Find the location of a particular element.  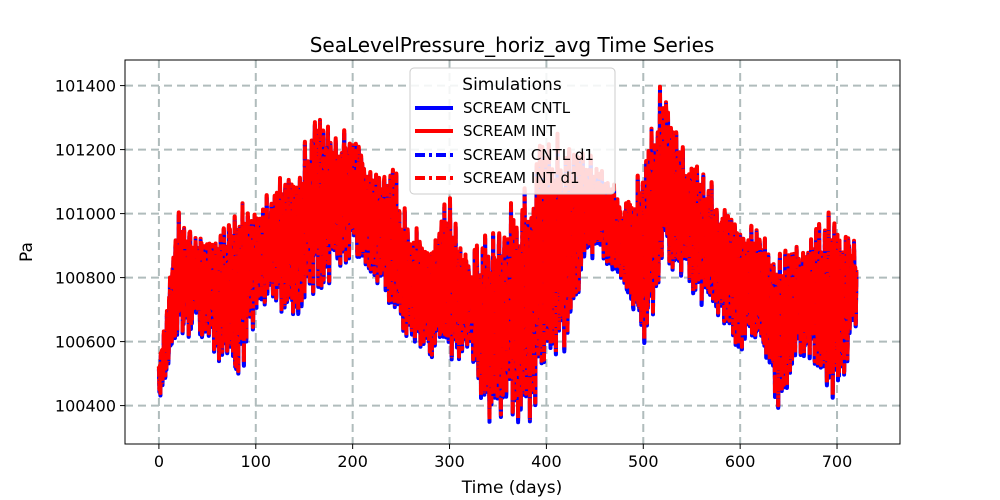

legend-entry-cntl: SCREAM CNTL is located at coordinates (517, 108).